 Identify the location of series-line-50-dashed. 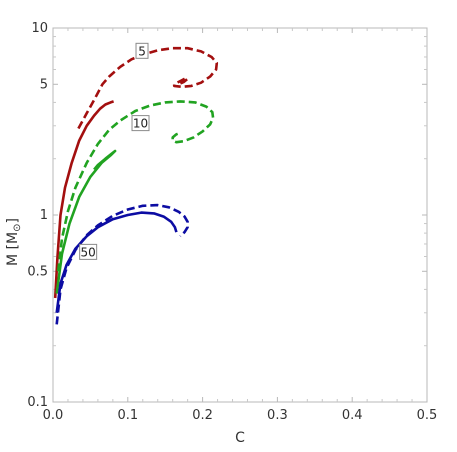
(122, 264).